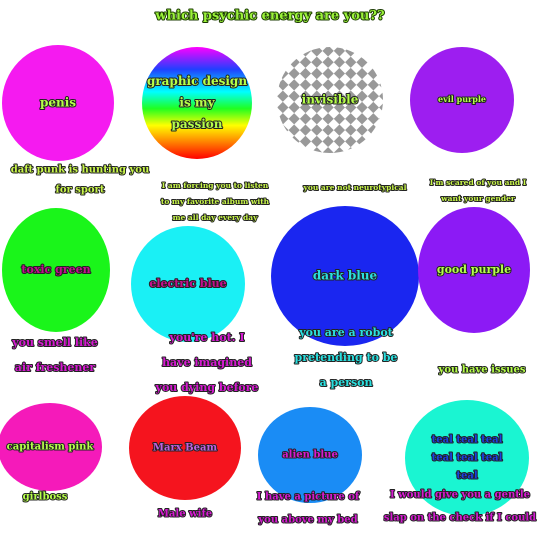 The image size is (540, 540). What do you see at coordinates (482, 370) in the screenshot?
I see `caption: you have issues` at bounding box center [482, 370].